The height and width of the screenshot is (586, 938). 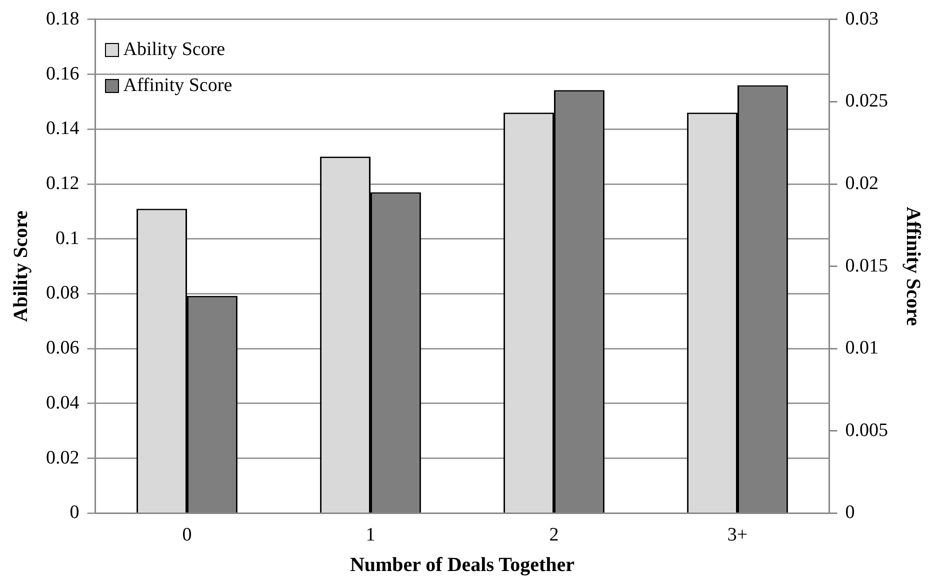 I want to click on y2-tick-label: 0.005, so click(x=866, y=430).